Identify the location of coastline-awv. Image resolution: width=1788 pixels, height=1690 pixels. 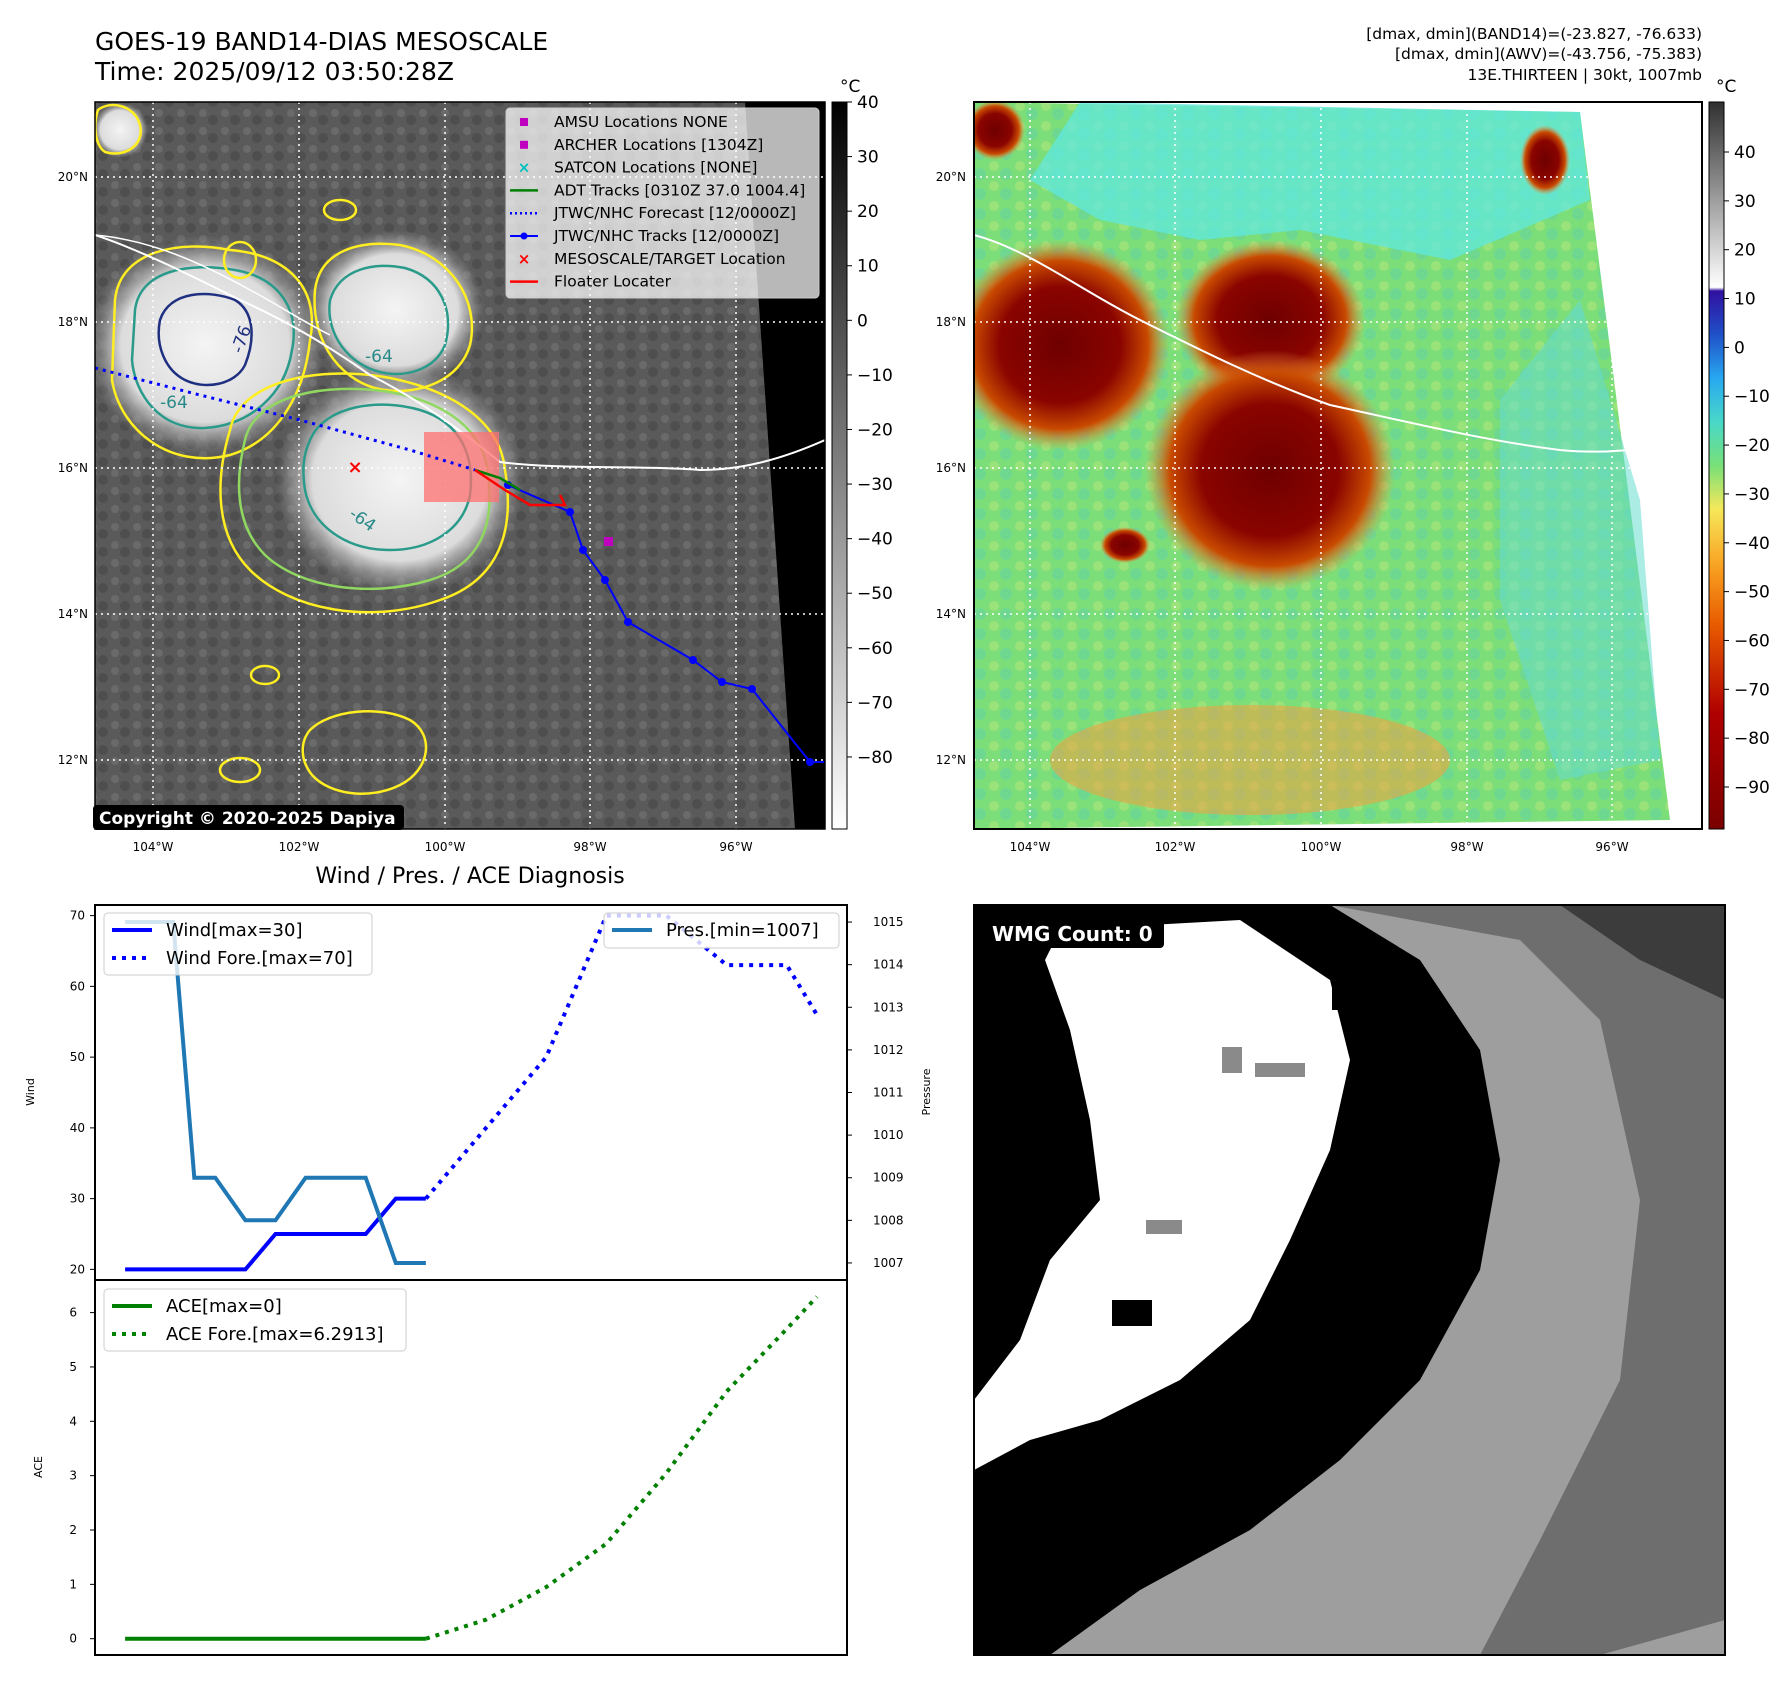
(1338, 343).